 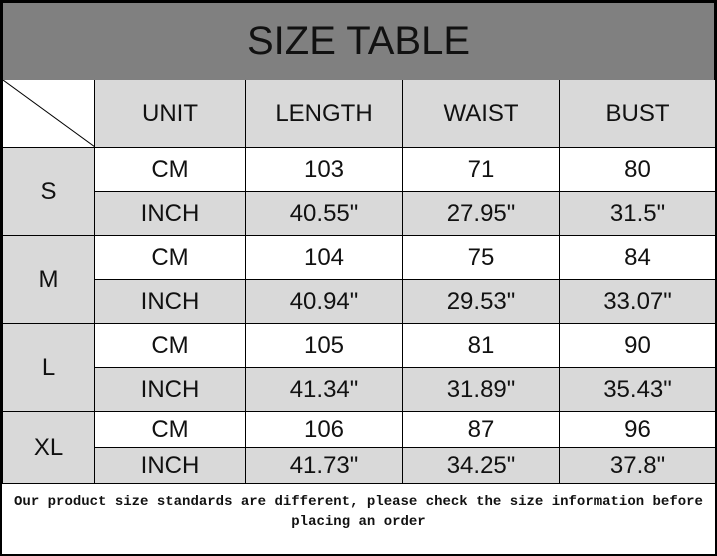 I want to click on table-cell: 31.5", so click(x=638, y=214).